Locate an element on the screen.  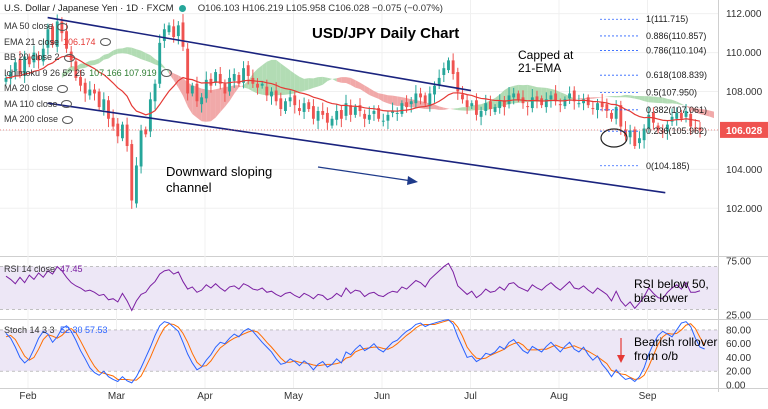
legend-label: MA 20 close is located at coordinates (29, 88).